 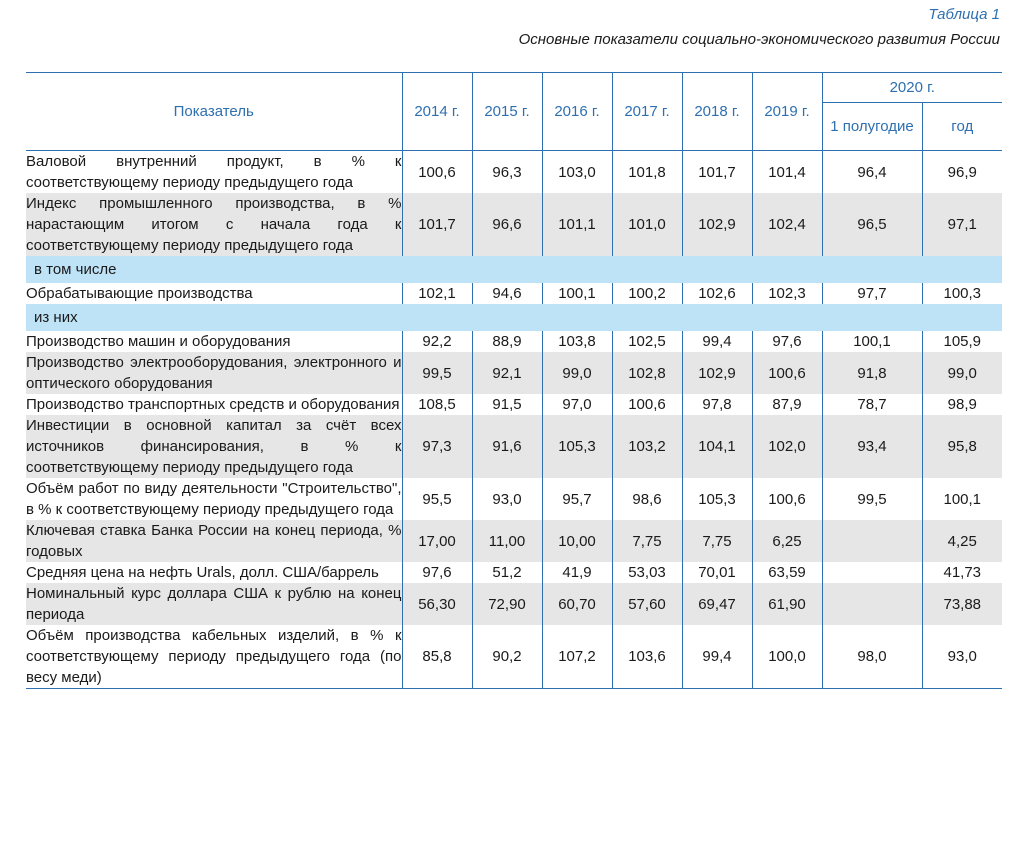 What do you see at coordinates (912, 87) in the screenshot?
I see `header-2020-group: 2020 г.` at bounding box center [912, 87].